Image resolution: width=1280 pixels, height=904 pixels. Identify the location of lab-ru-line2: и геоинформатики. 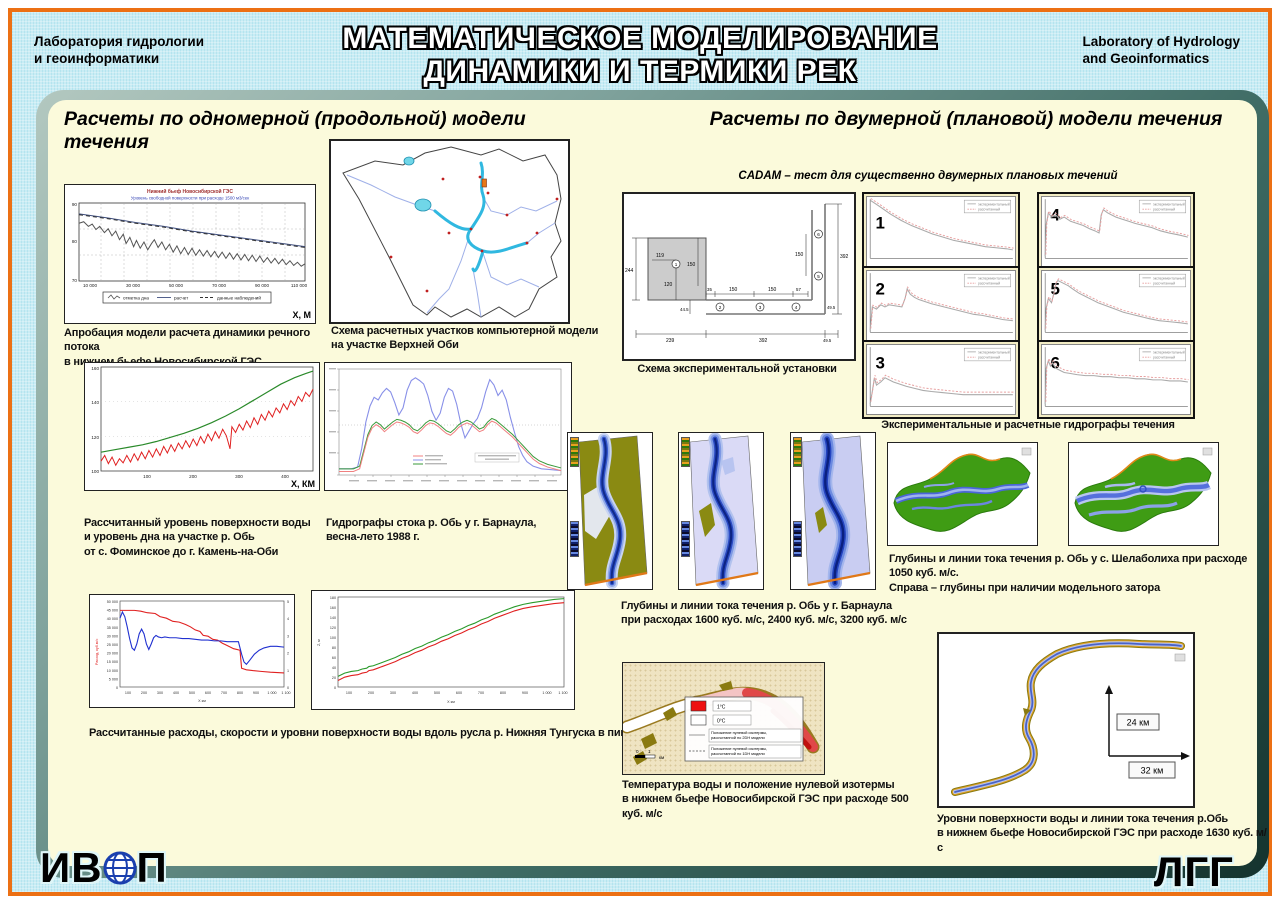
(97, 58).